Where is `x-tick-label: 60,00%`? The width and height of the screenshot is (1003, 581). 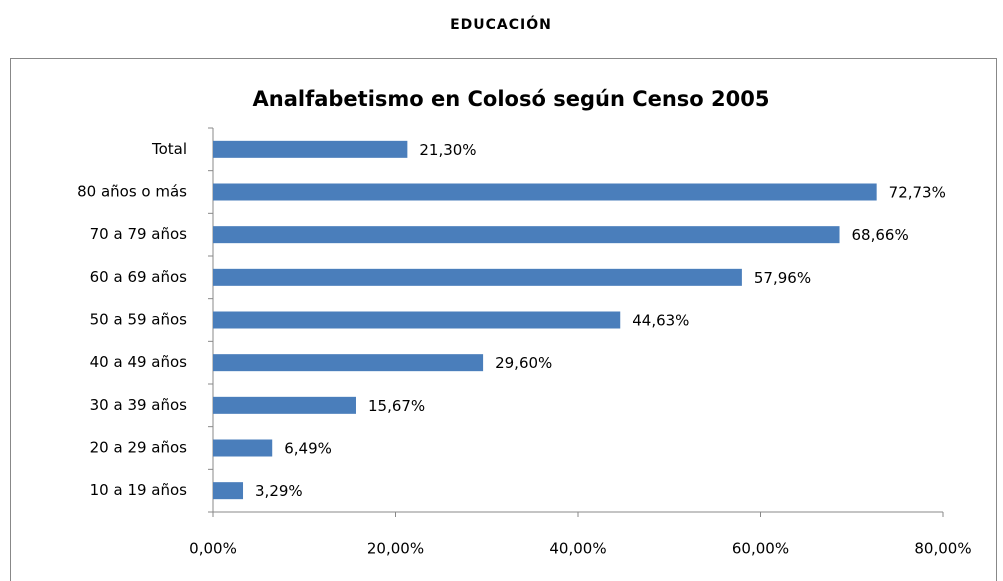 x-tick-label: 60,00% is located at coordinates (760, 549).